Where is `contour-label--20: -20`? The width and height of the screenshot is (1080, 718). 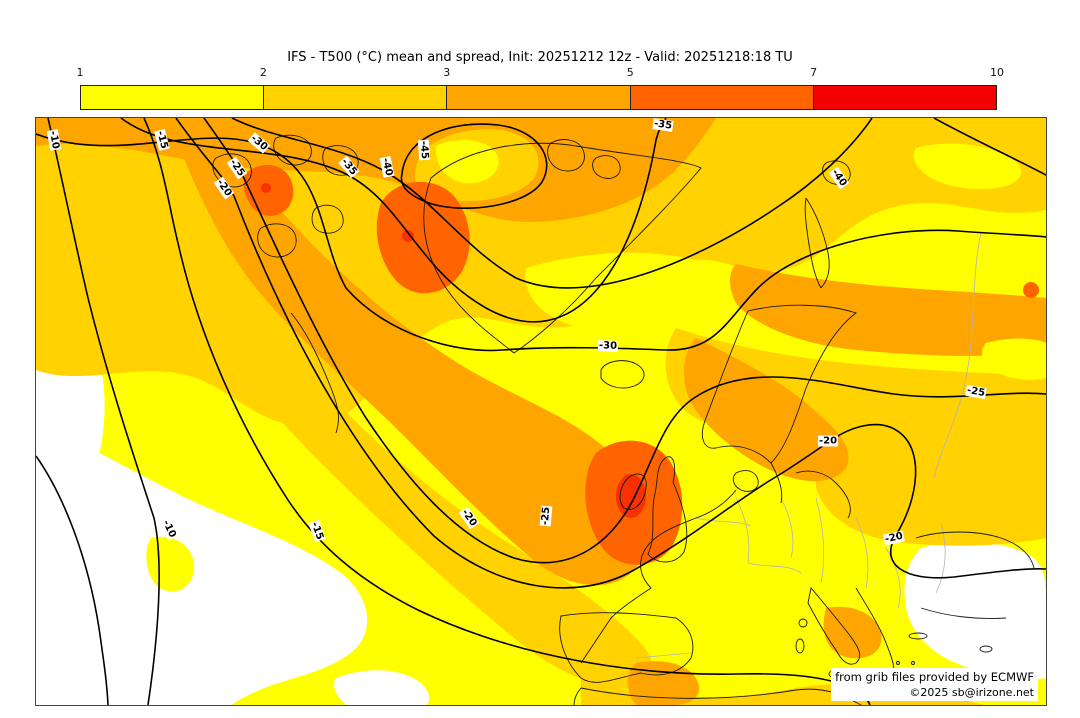
contour-label--20: -20 is located at coordinates (828, 441).